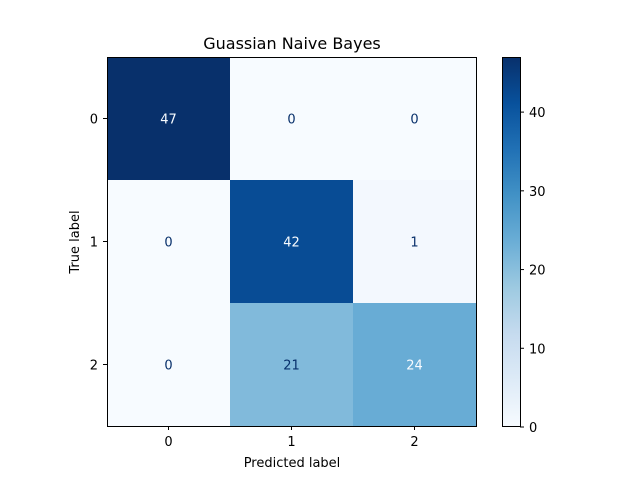 Image resolution: width=640 pixels, height=484 pixels. I want to click on y-axis-label: True label, so click(75, 242).